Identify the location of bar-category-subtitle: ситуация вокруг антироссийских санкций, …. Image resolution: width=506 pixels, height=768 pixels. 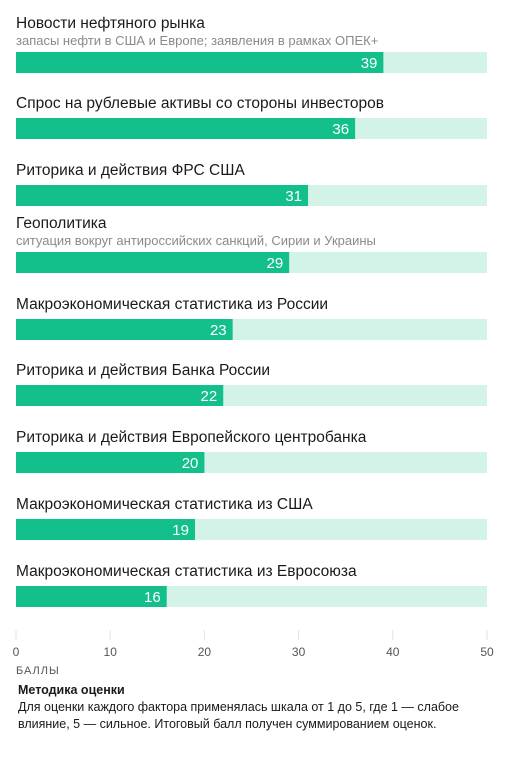
(196, 240).